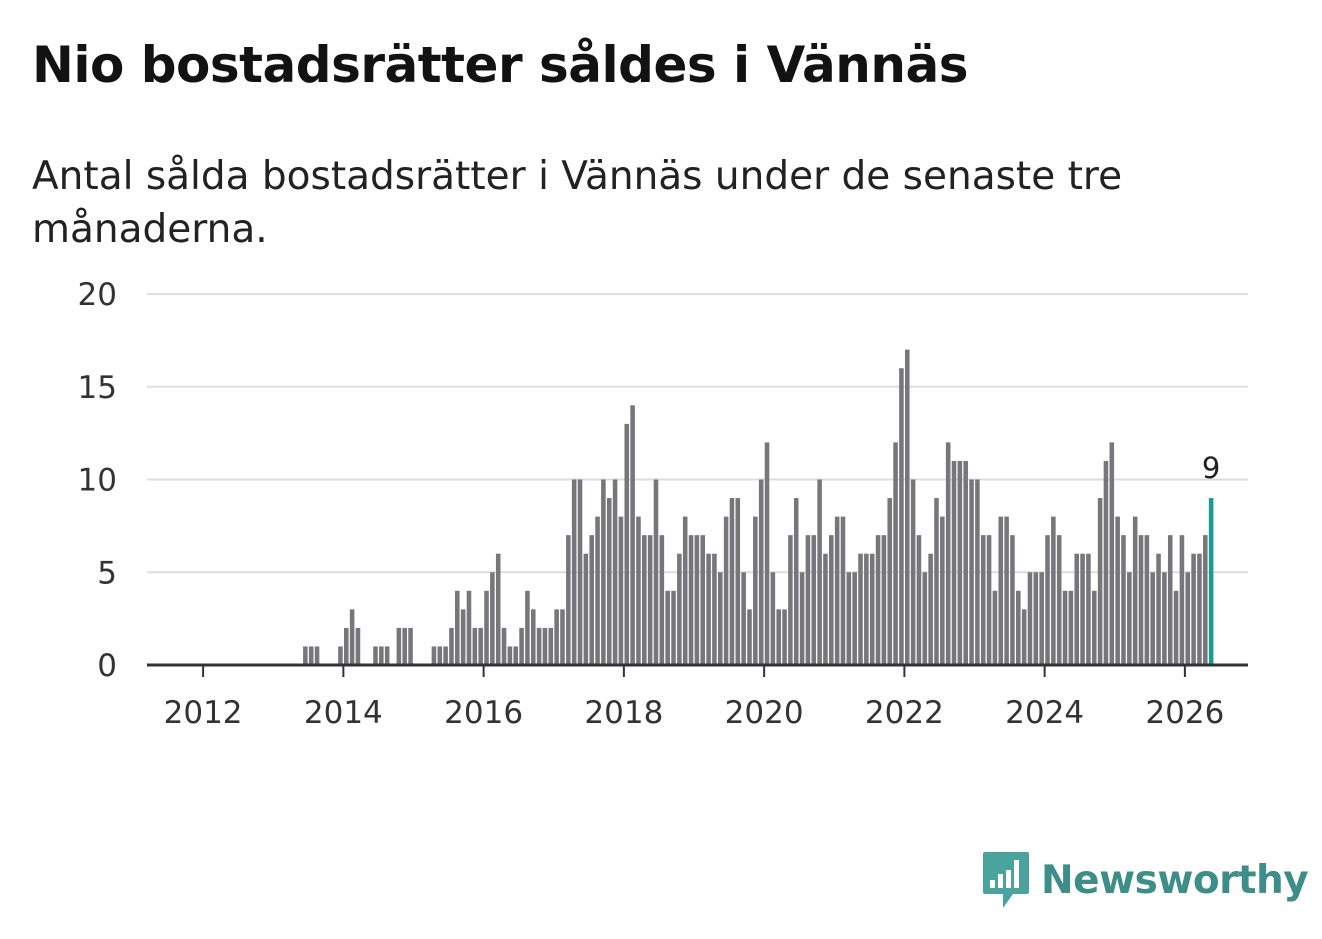 Image resolution: width=1322 pixels, height=939 pixels. What do you see at coordinates (623, 713) in the screenshot?
I see `x-tick-label: 2018` at bounding box center [623, 713].